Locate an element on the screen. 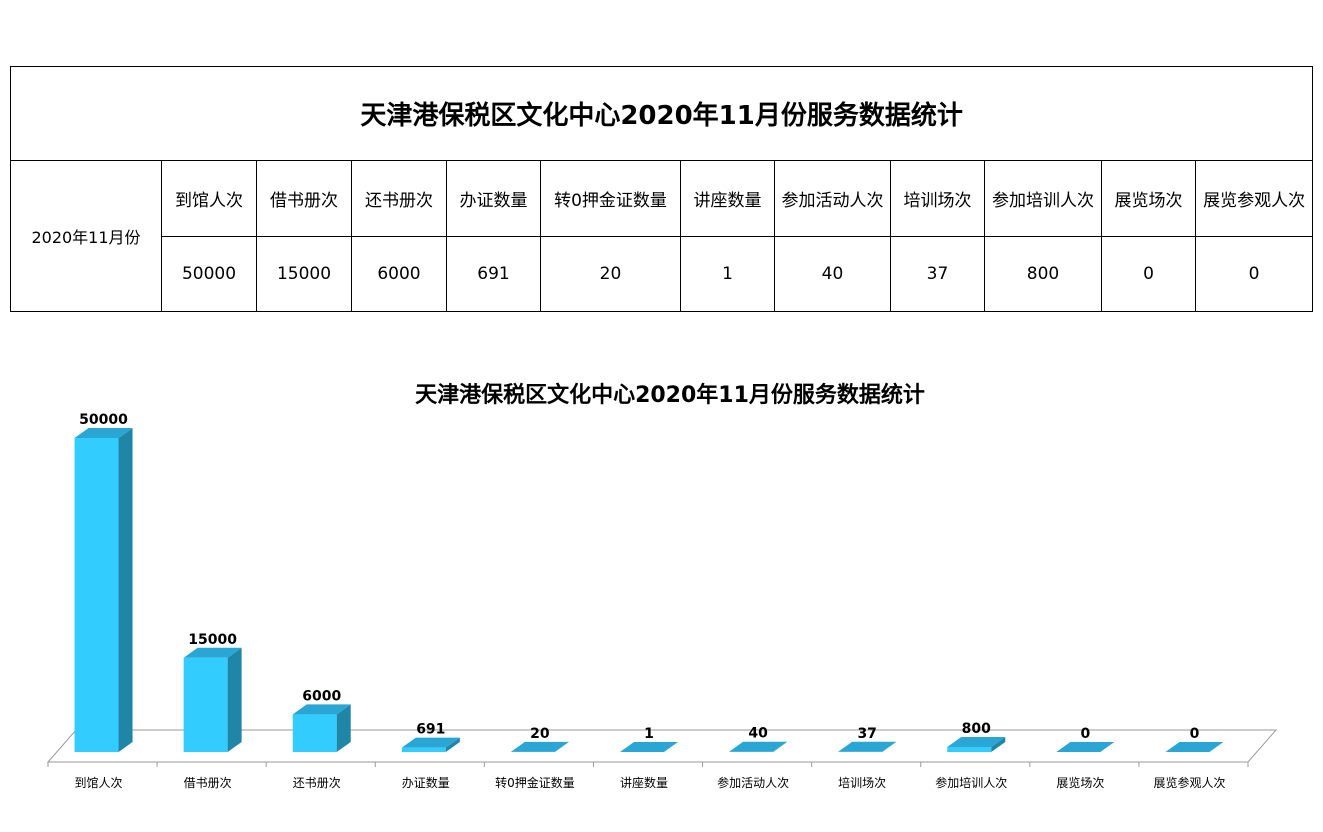  table-cell: 20 is located at coordinates (610, 274).